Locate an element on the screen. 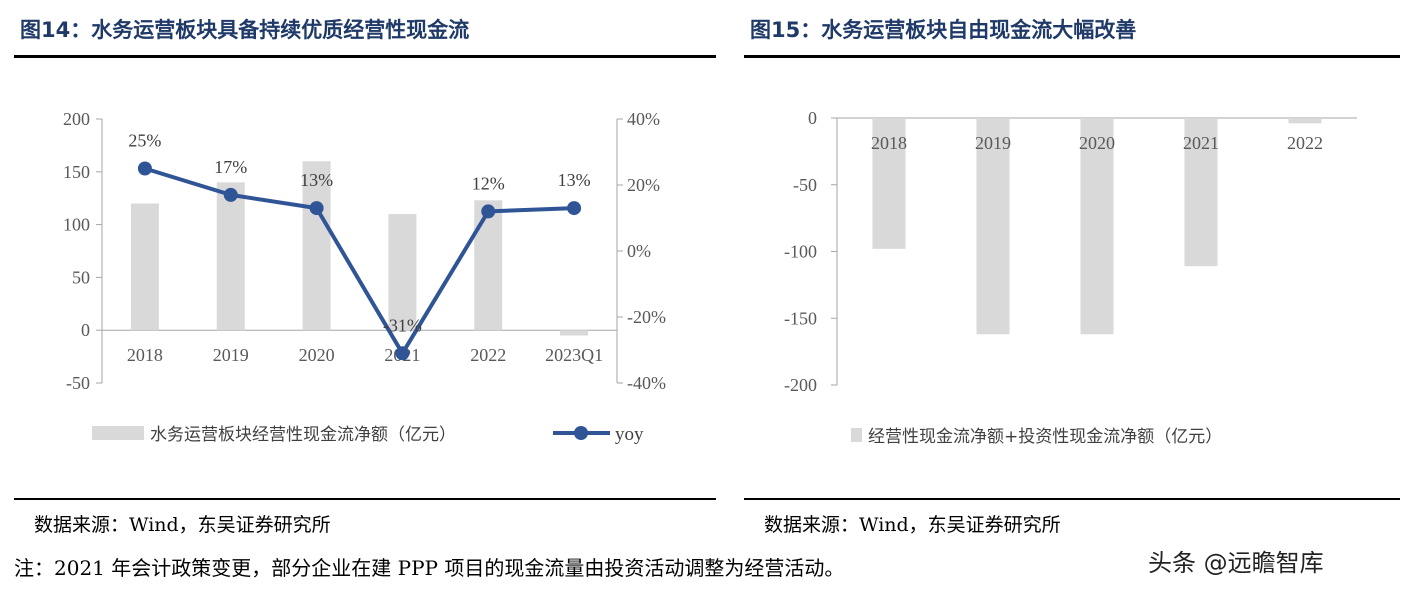 This screenshot has width=1415, height=592. x-tick-label: 2021 is located at coordinates (1201, 143).